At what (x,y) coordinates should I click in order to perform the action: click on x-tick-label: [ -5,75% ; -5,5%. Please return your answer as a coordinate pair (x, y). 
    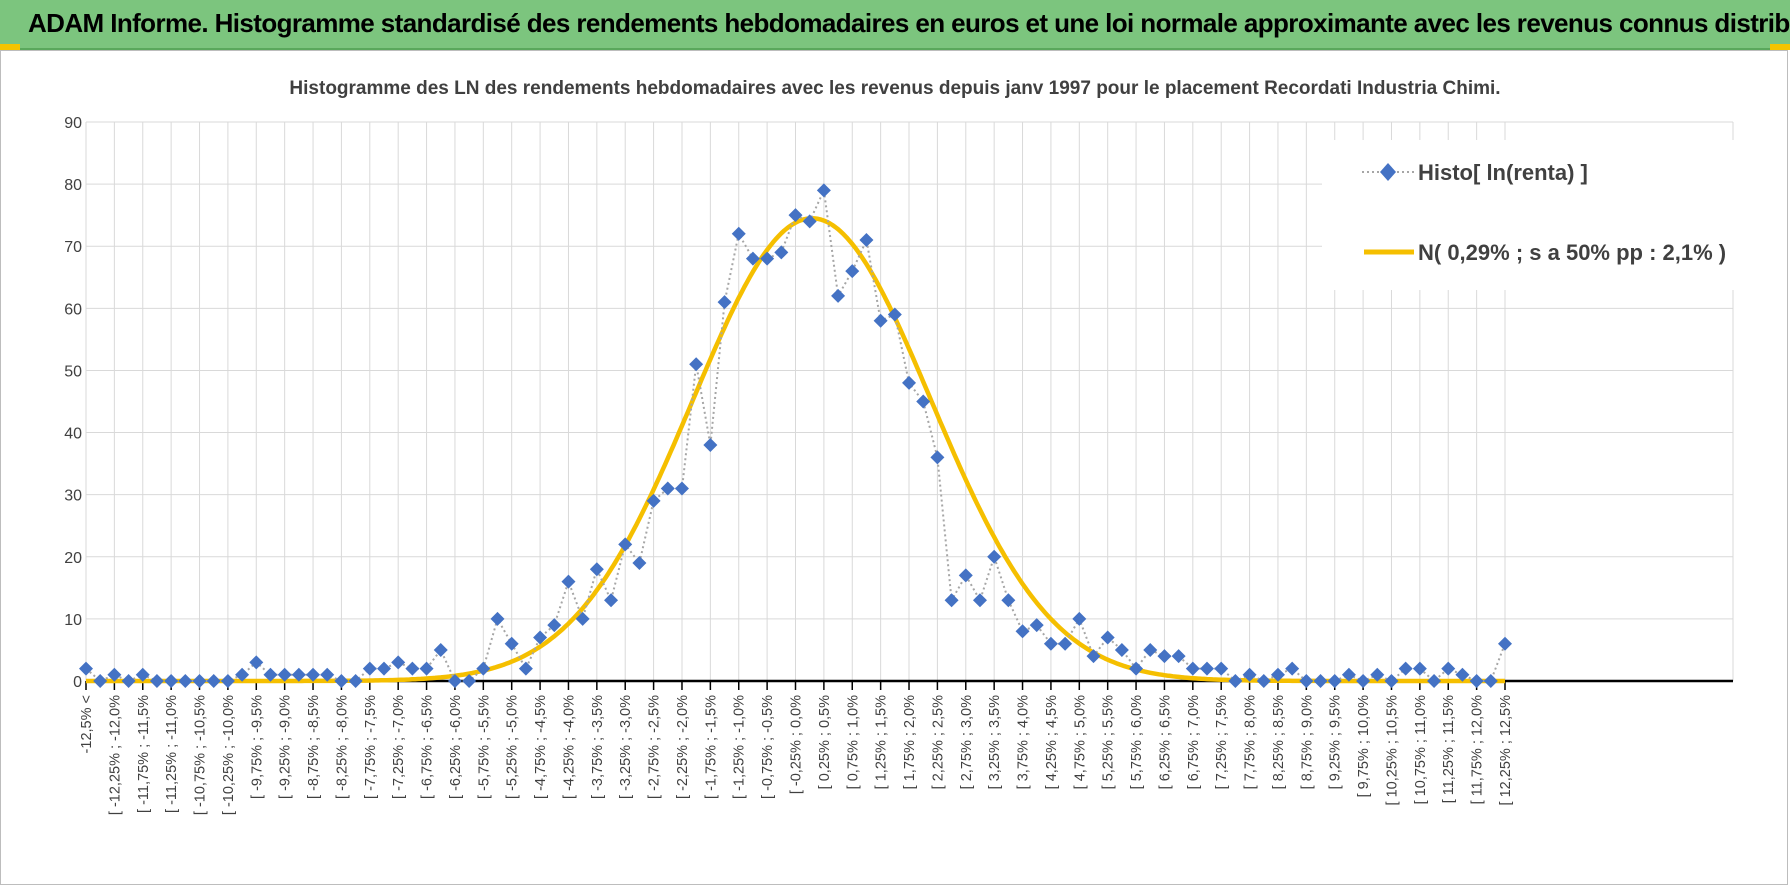
    Looking at the image, I should click on (484, 747).